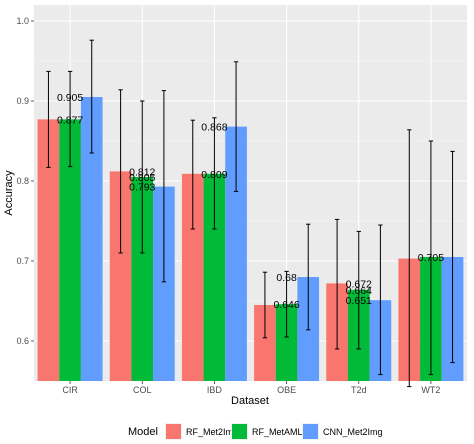 Image resolution: width=474 pixels, height=444 pixels. I want to click on x-tick-label: CIR, so click(70, 390).